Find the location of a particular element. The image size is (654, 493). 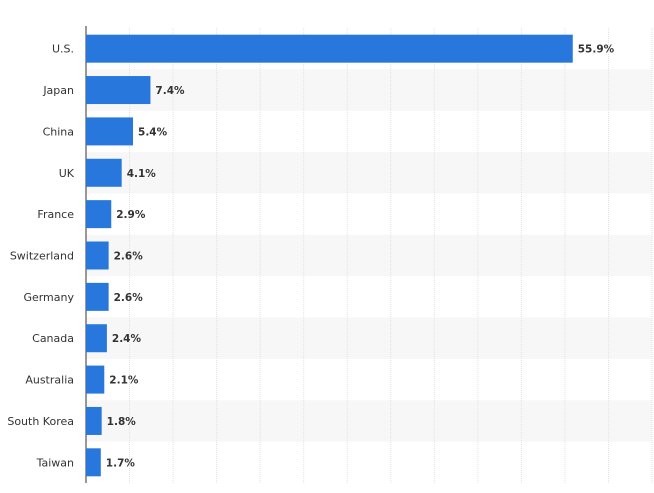

category-label: South Korea is located at coordinates (40, 421).